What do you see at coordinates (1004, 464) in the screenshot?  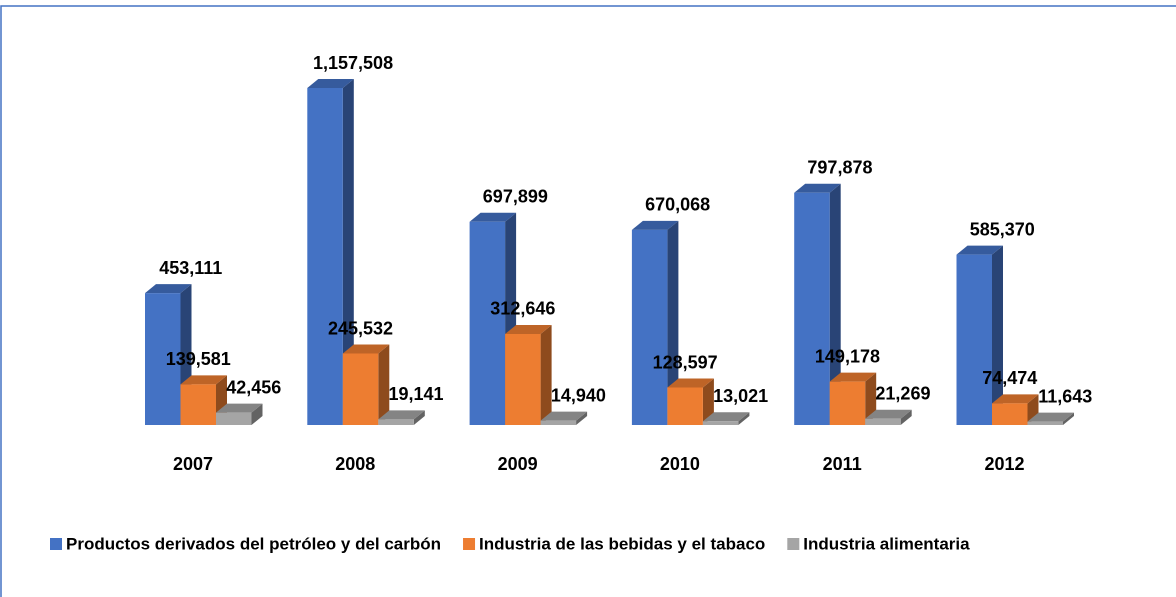 I see `x-tick-label: 2012` at bounding box center [1004, 464].